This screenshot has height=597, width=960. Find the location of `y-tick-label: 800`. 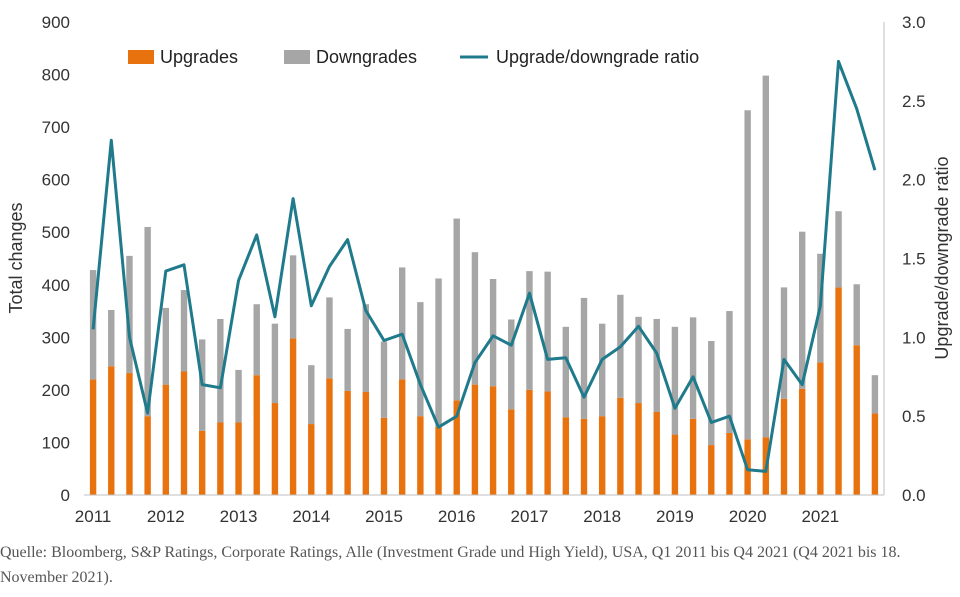

y-tick-label: 800 is located at coordinates (56, 75).